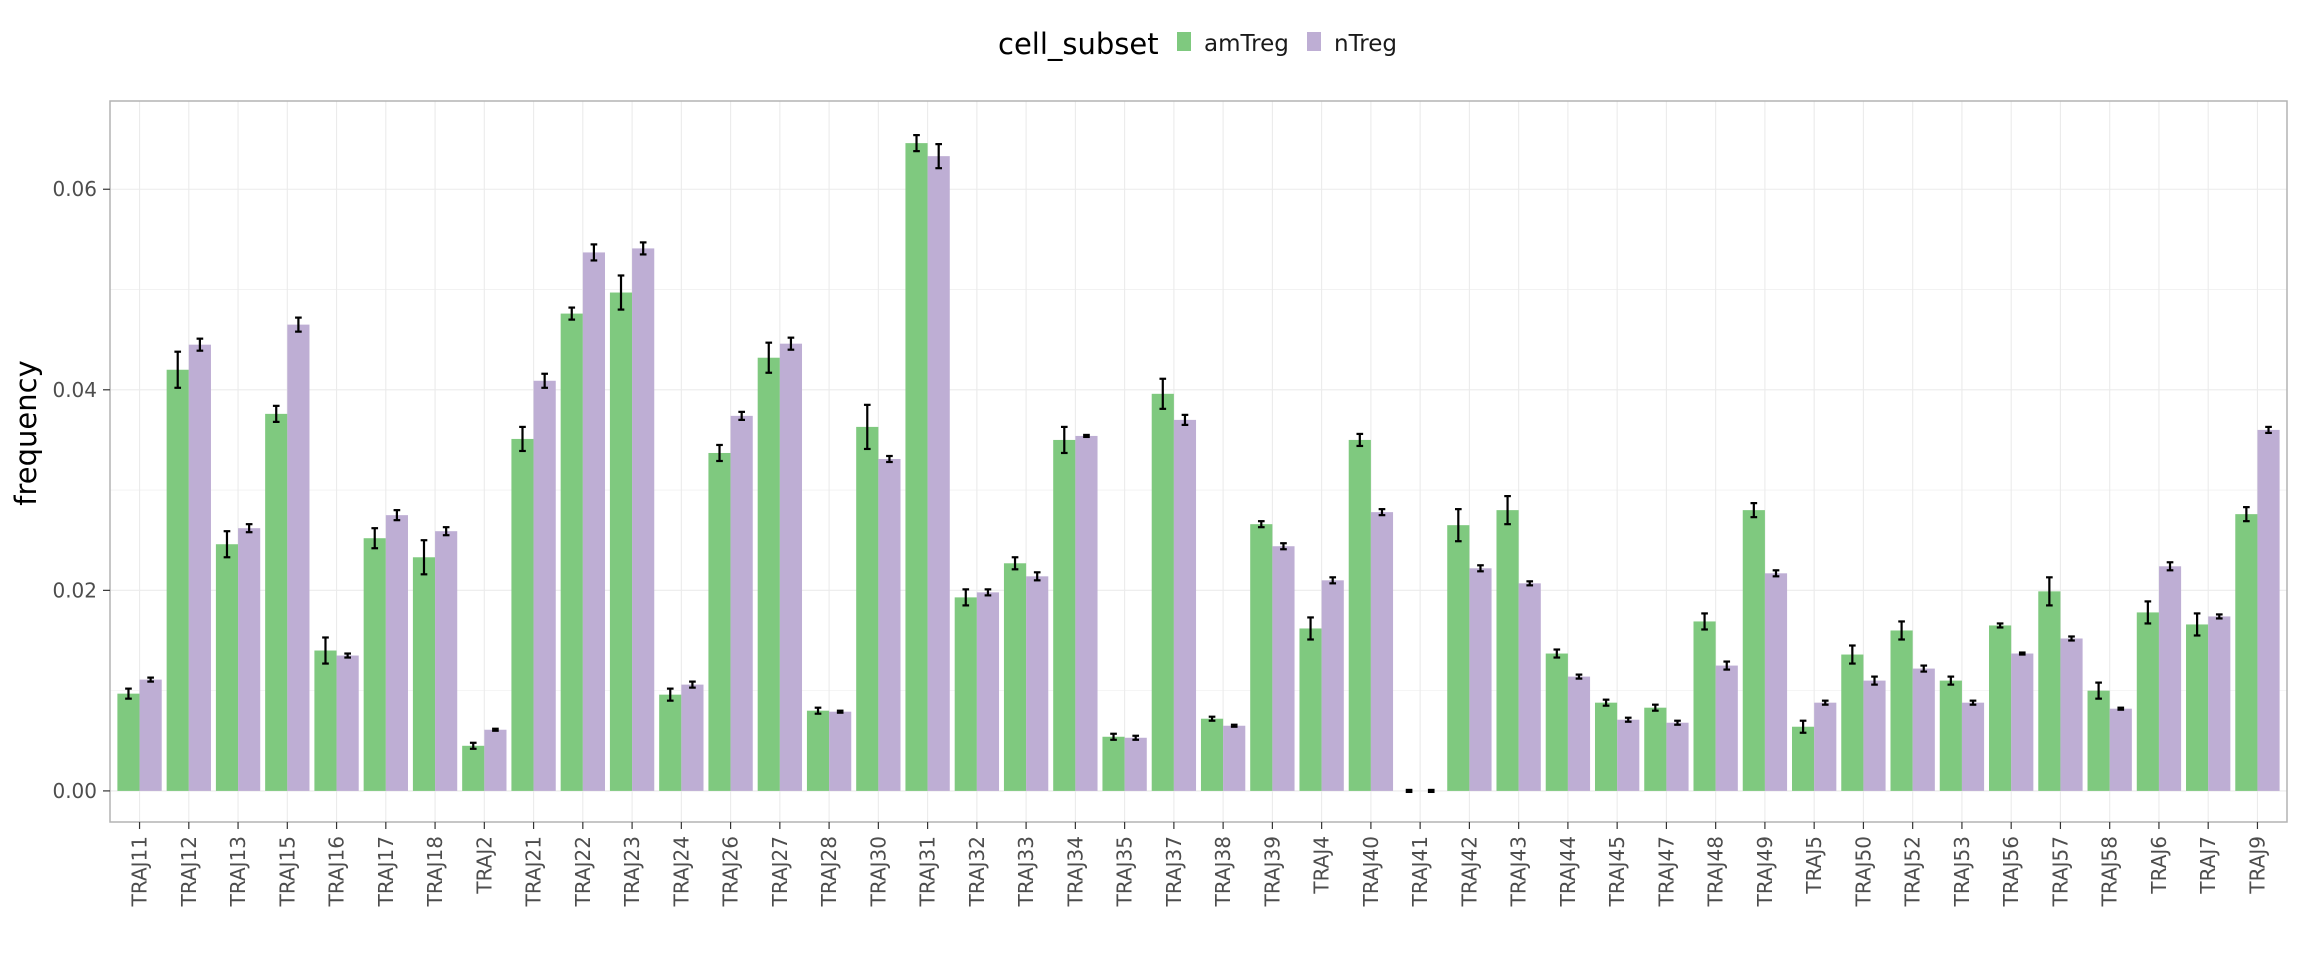  What do you see at coordinates (2098, 690) in the screenshot?
I see `errorbar-amTreg-TRAJ58` at bounding box center [2098, 690].